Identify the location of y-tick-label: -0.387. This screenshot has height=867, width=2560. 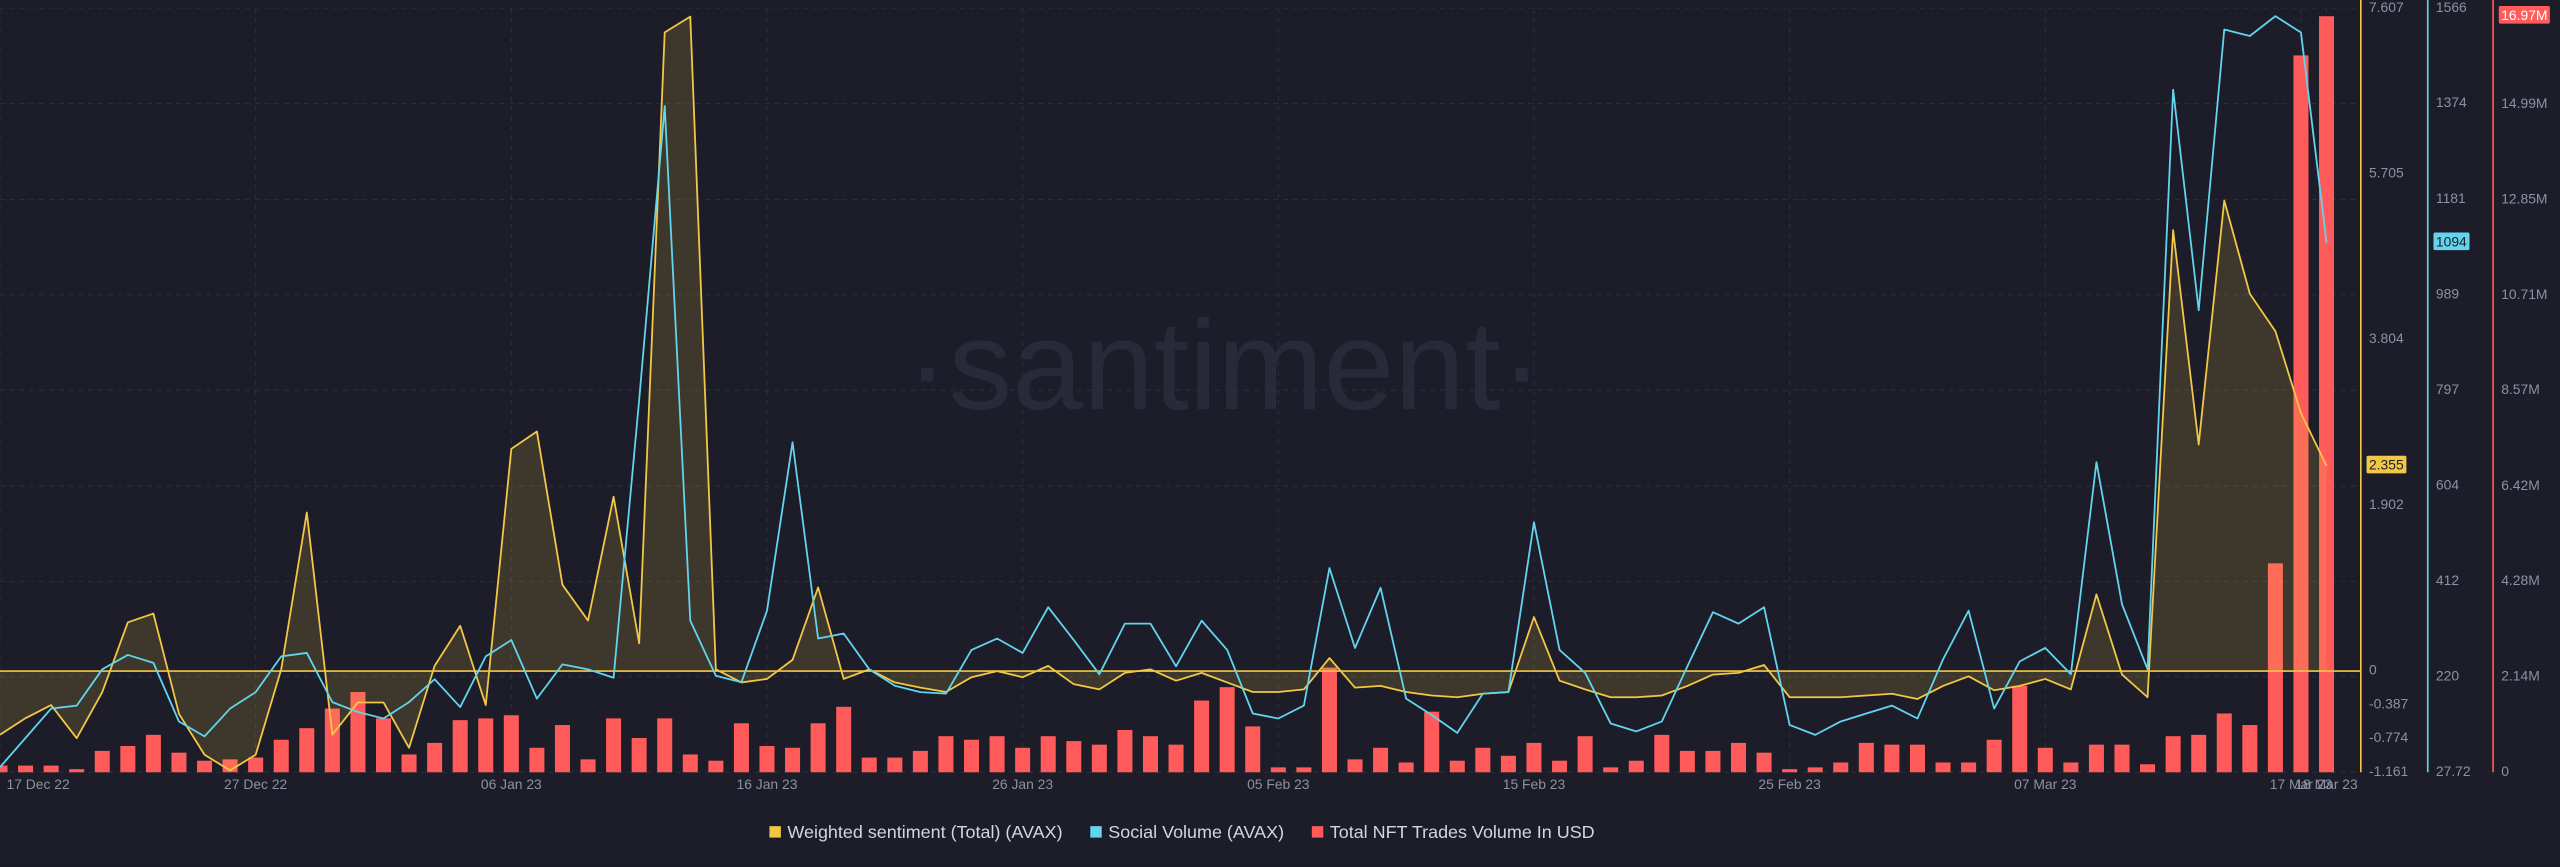
(2389, 703).